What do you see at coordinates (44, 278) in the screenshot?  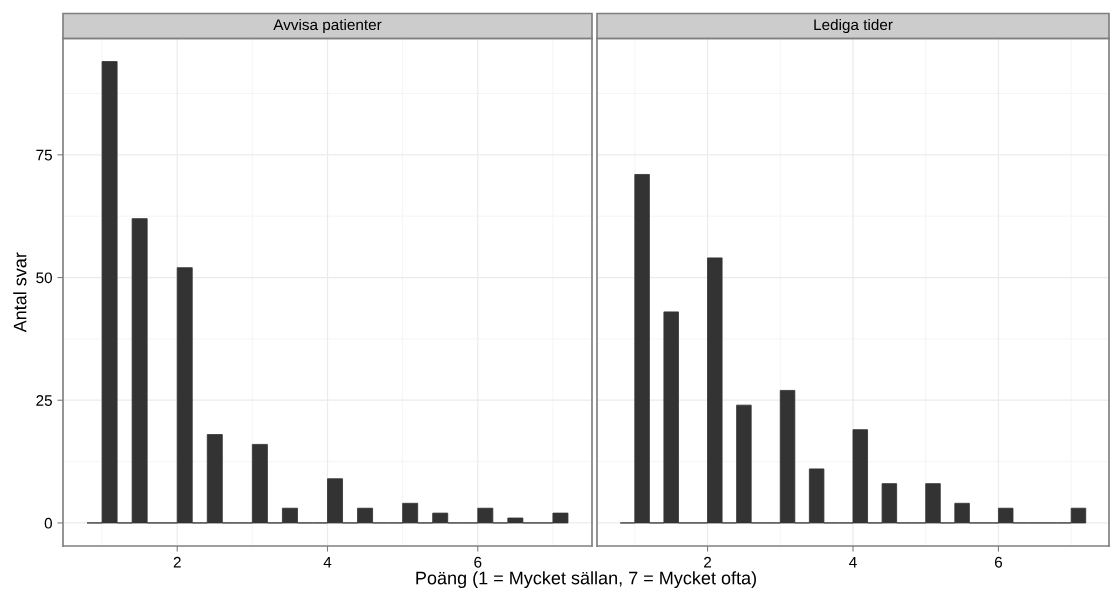 I see `y-tick-label: 50` at bounding box center [44, 278].